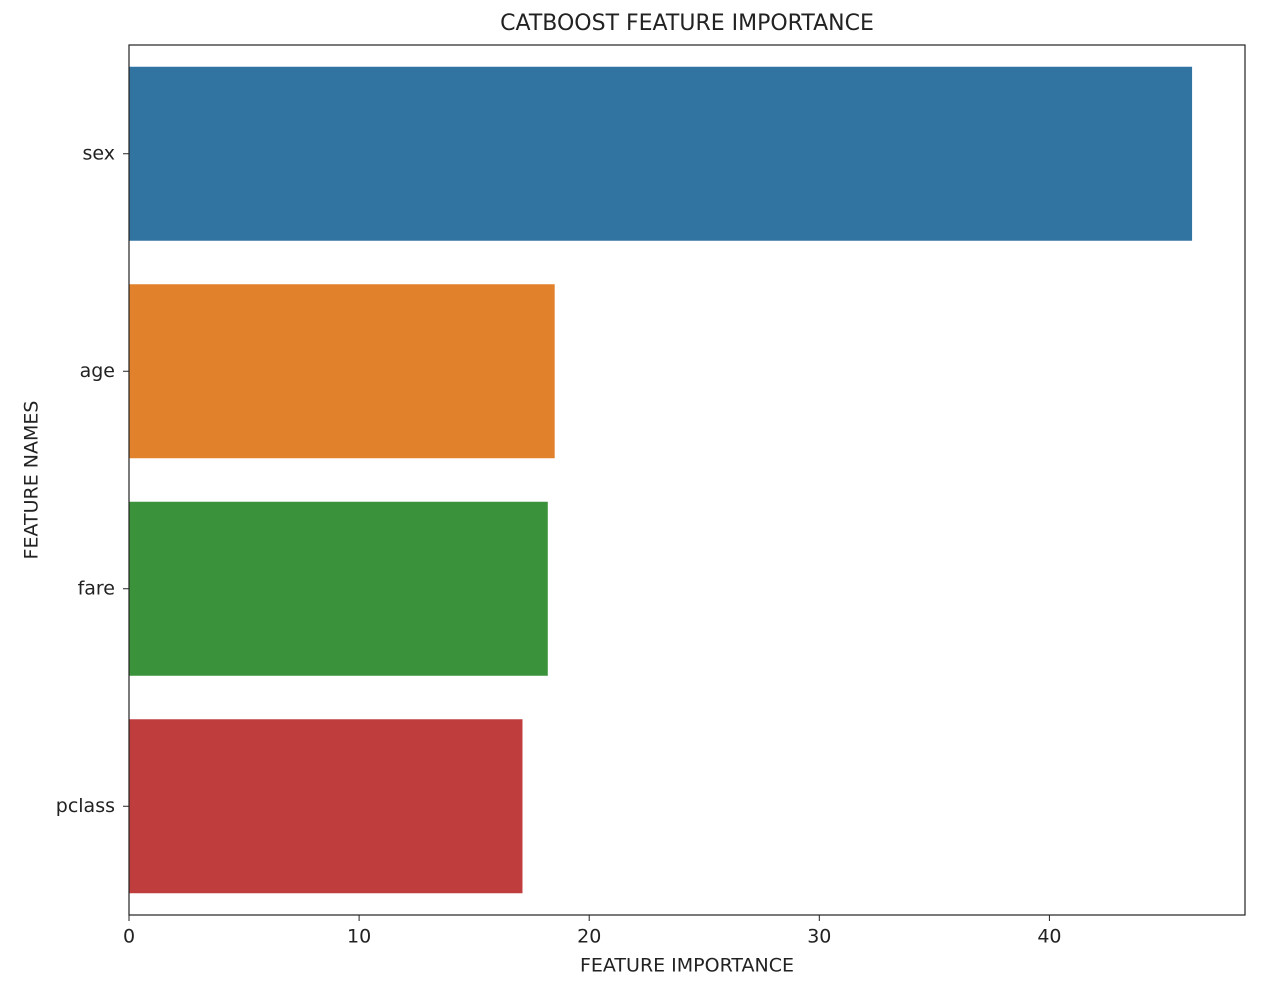  Describe the element at coordinates (85, 806) in the screenshot. I see `y-tick-label: pclass` at that location.